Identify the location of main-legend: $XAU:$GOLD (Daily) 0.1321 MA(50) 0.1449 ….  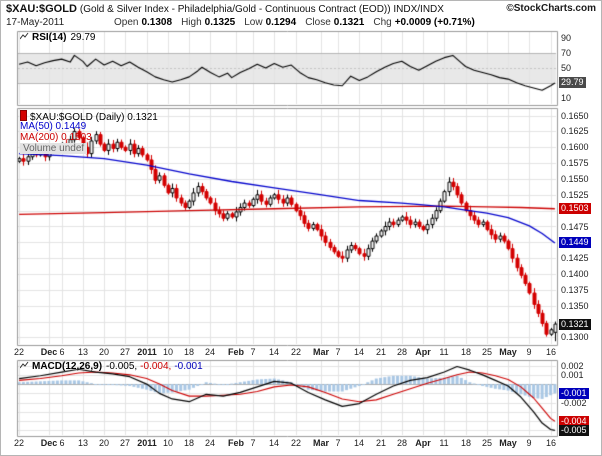
(89, 132).